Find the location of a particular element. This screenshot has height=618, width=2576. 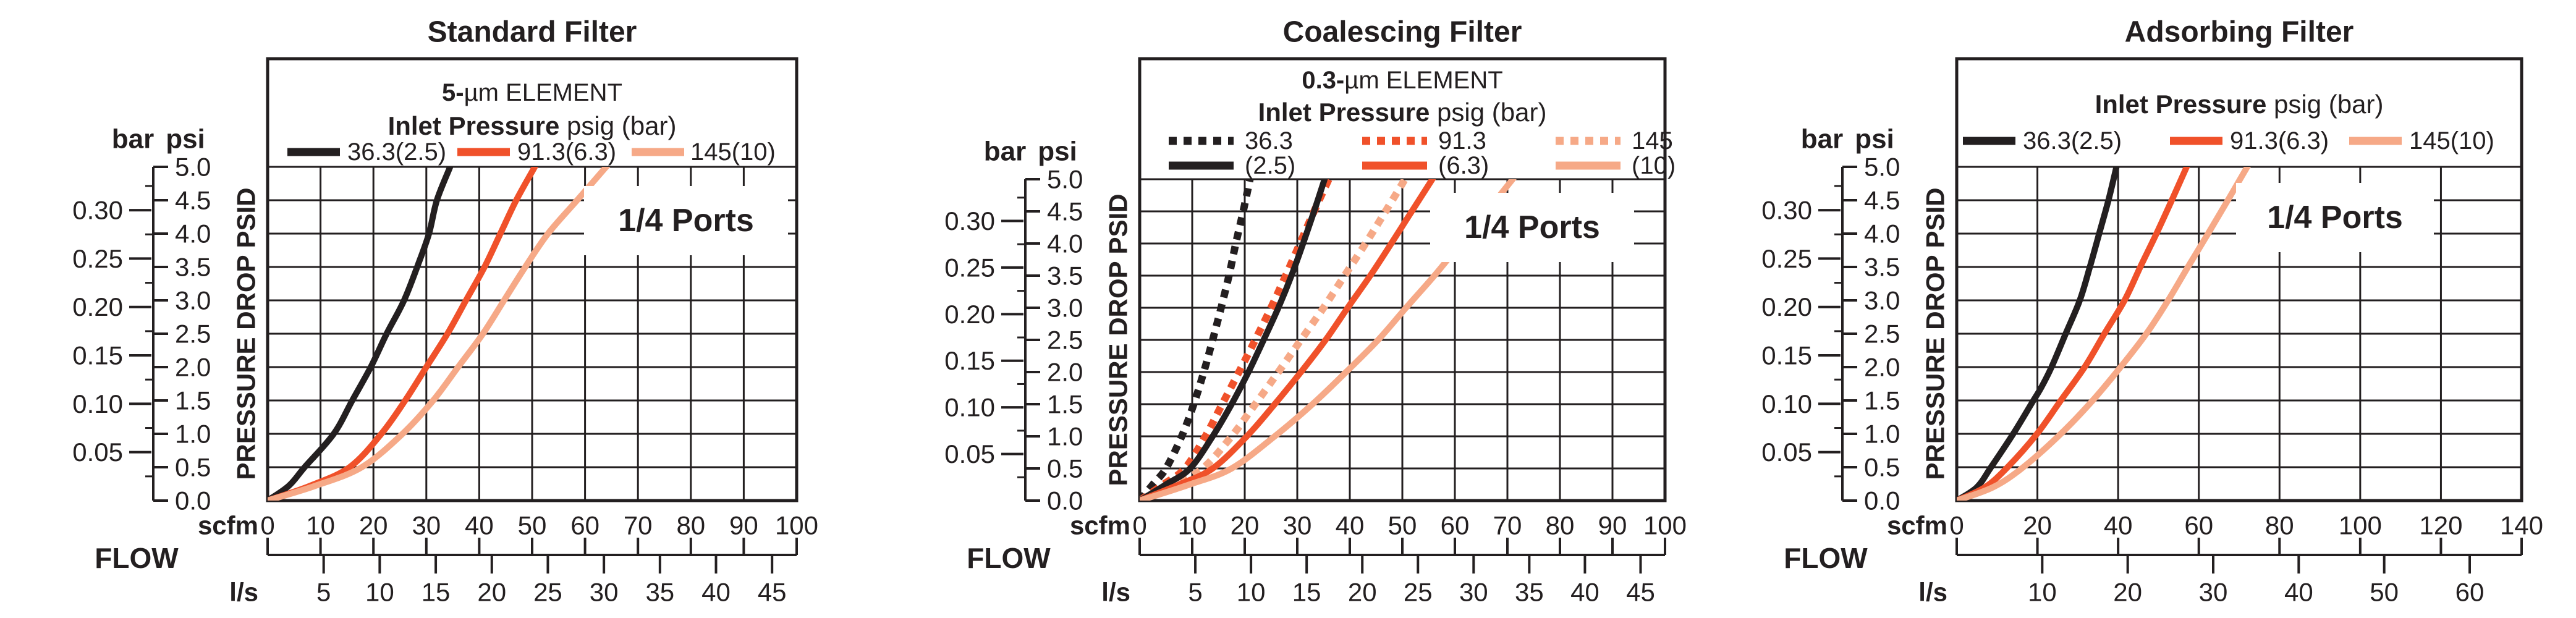

scfm-tick-label: 120 is located at coordinates (2440, 525).